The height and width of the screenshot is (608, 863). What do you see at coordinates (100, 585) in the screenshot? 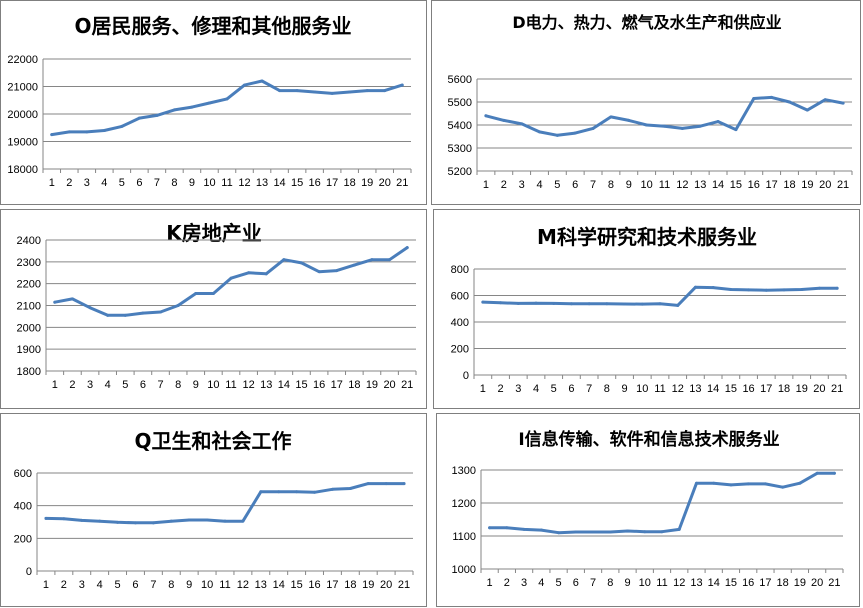
I see `chart-5-xtick-label: 4` at bounding box center [100, 585].